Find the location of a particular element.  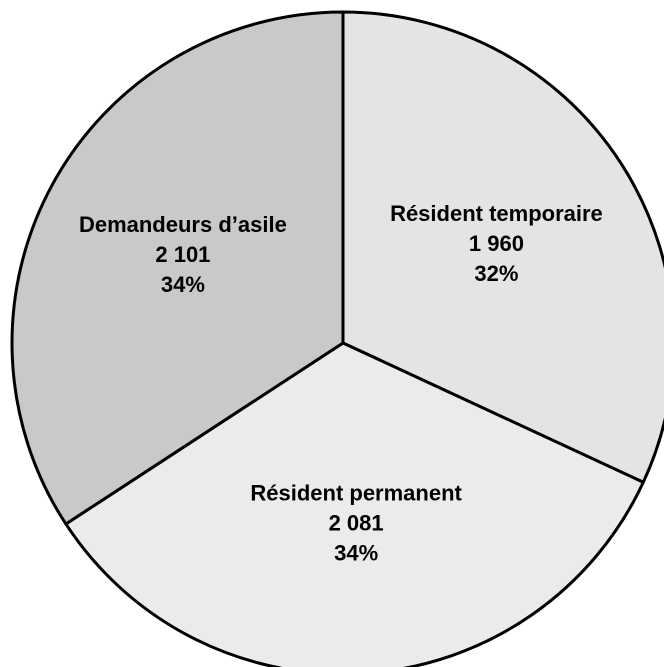

slice-label: Demandeurs d’asile is located at coordinates (183, 224).